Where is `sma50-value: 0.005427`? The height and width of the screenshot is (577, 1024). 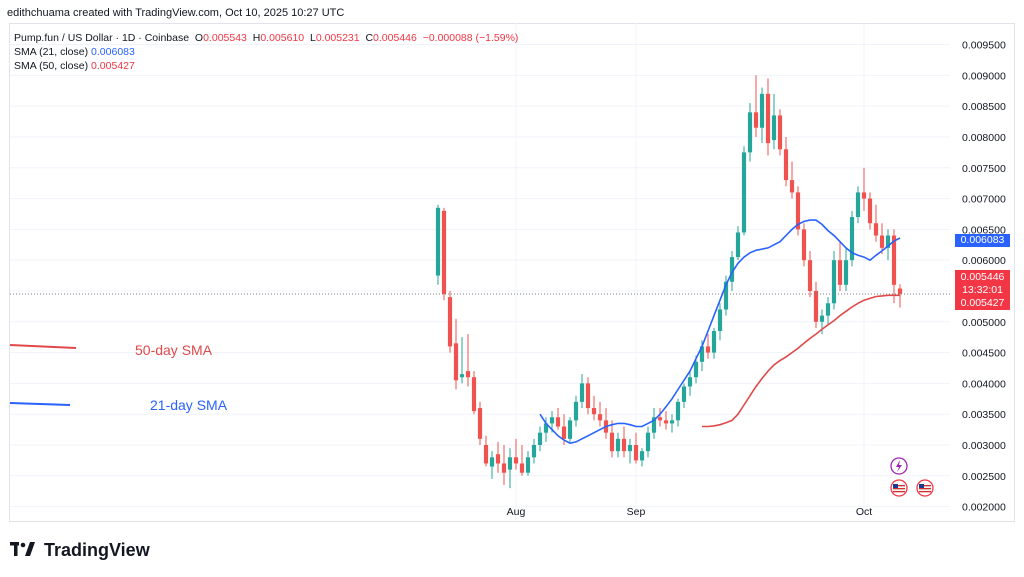 sma50-value: 0.005427 is located at coordinates (113, 66).